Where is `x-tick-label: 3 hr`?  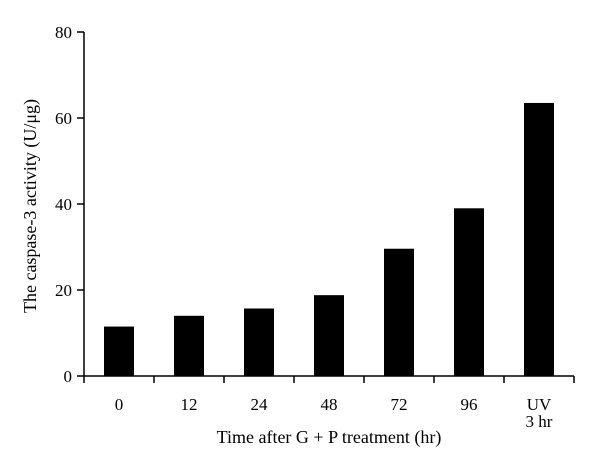 x-tick-label: 3 hr is located at coordinates (539, 421).